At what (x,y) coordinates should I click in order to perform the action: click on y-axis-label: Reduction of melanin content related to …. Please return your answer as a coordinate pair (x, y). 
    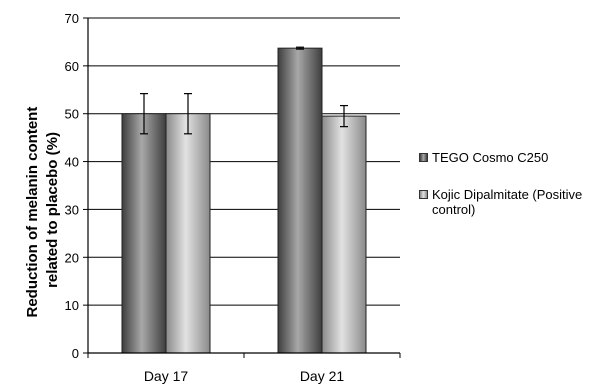
    Looking at the image, I should click on (42, 209).